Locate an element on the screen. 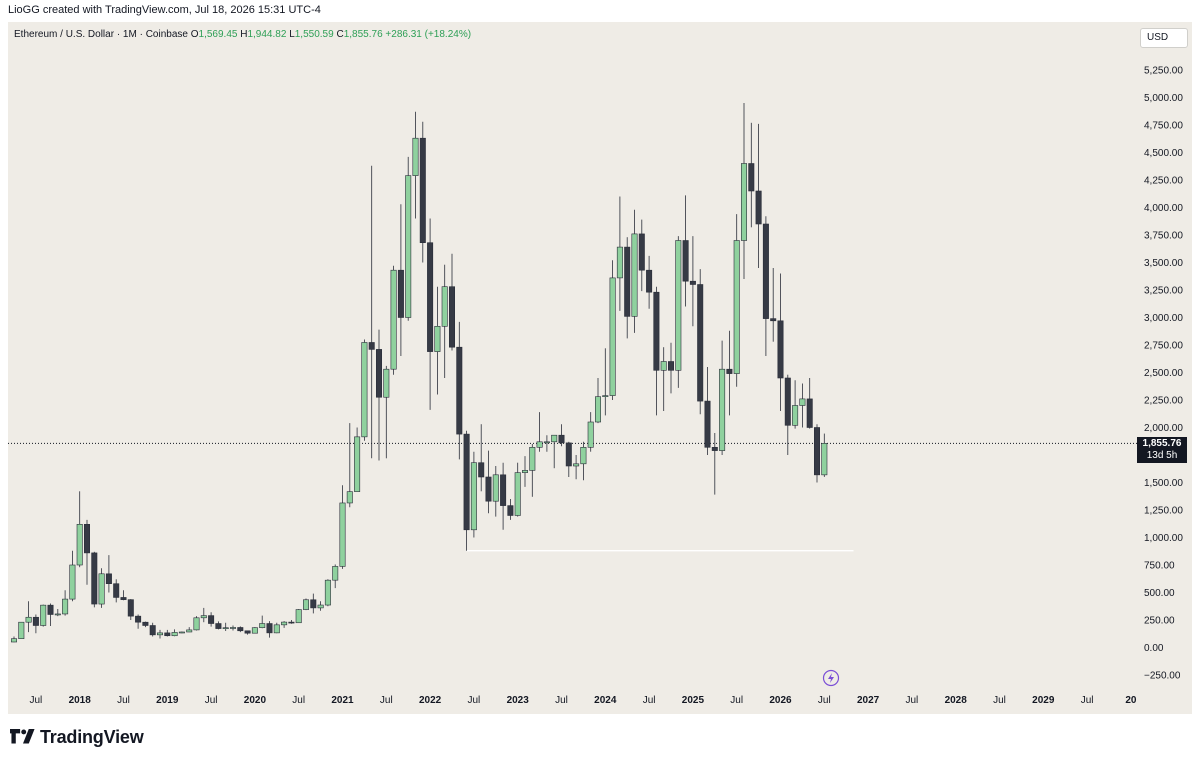 The height and width of the screenshot is (761, 1200). close-value: 1,855.76 is located at coordinates (363, 34).